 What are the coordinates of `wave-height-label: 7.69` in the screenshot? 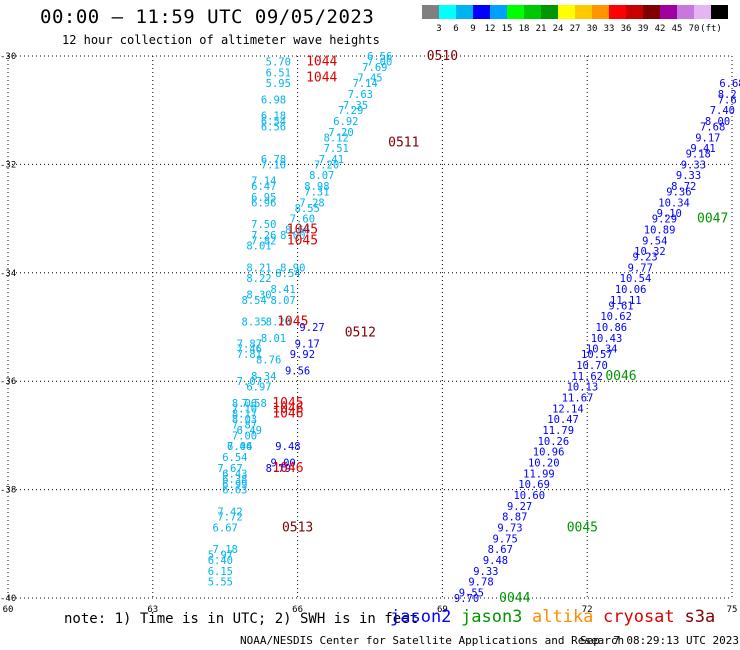 It's located at (374, 68).